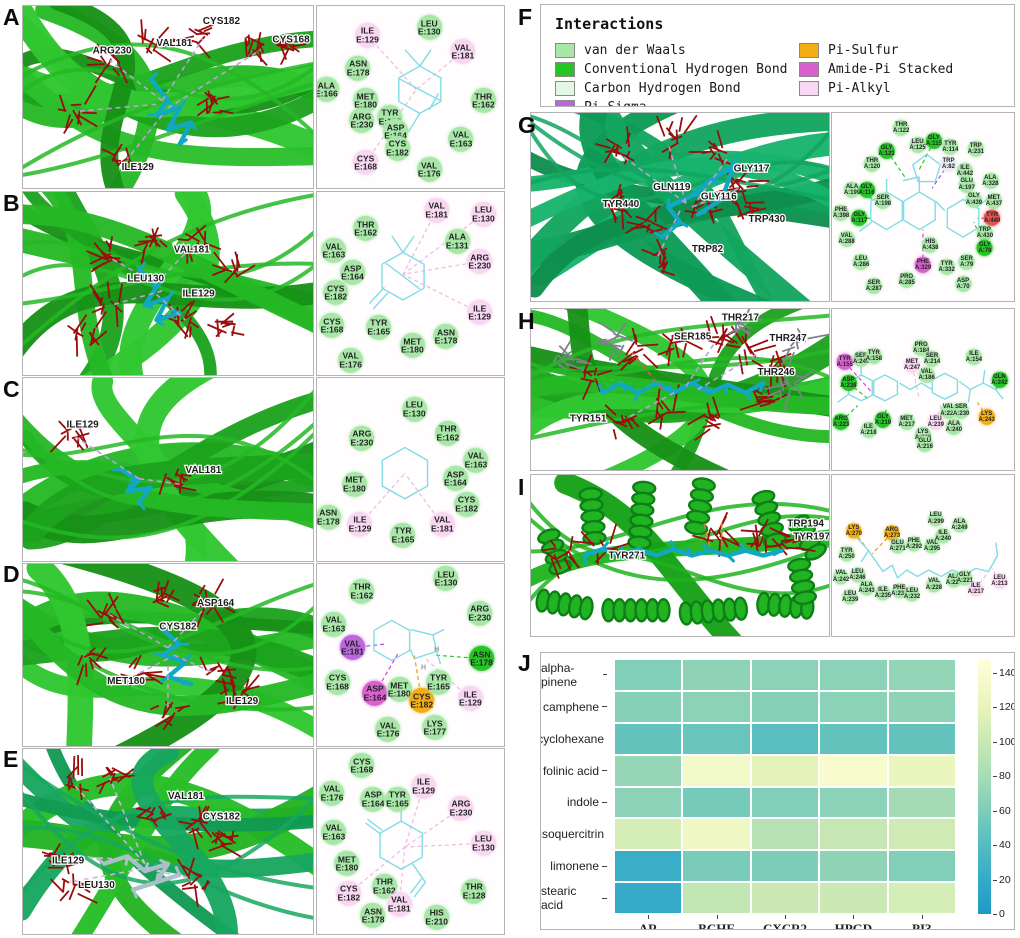 The image size is (1020, 938). What do you see at coordinates (476, 455) in the screenshot?
I see `residue-name: VAL` at bounding box center [476, 455].